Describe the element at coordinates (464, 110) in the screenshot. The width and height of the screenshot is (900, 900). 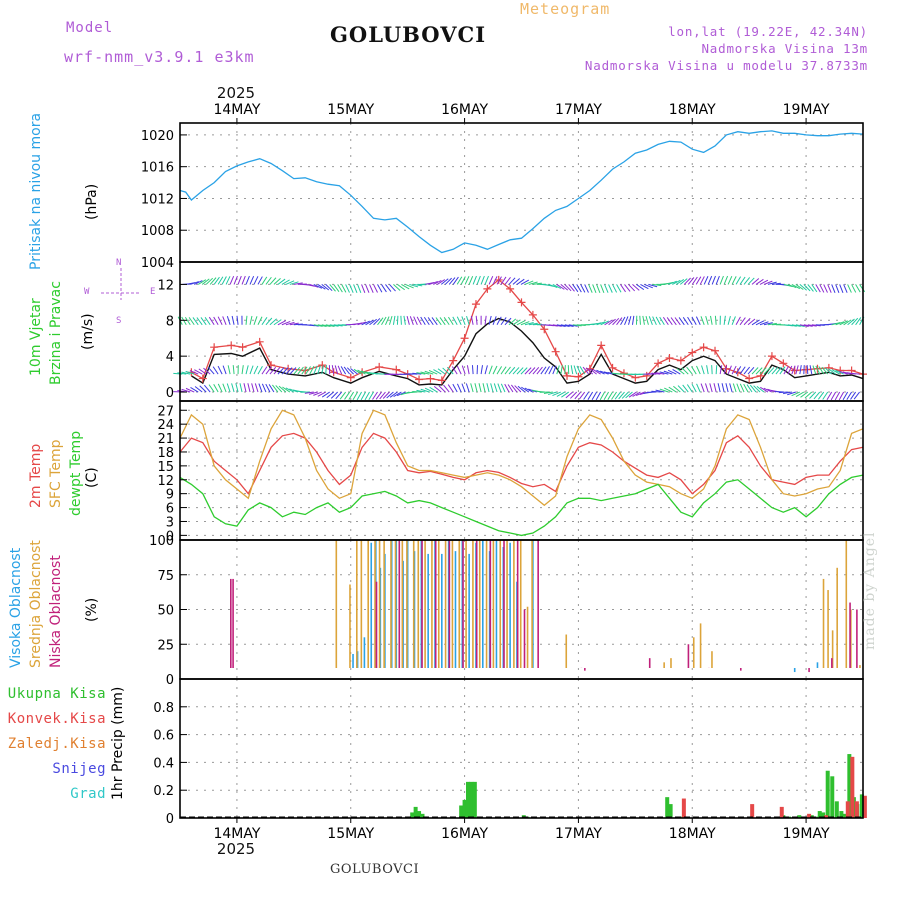
I see `day-label-top: 16MAY` at that location.